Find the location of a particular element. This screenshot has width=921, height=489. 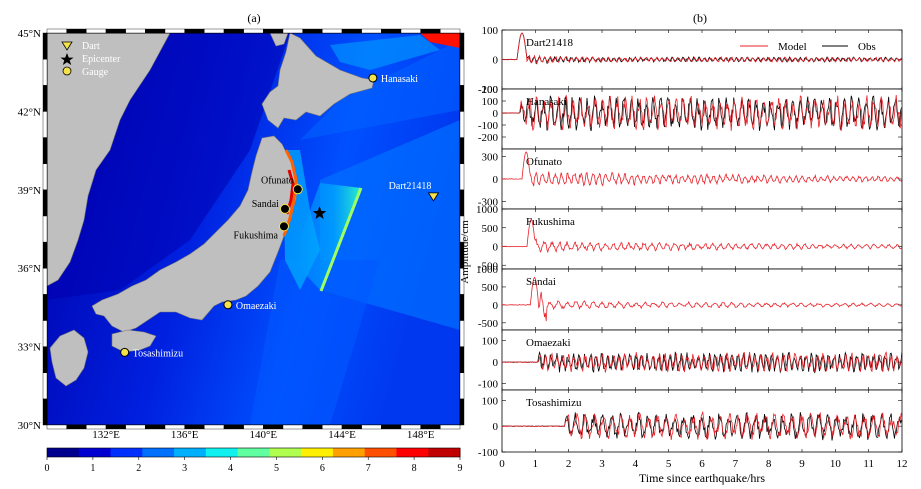

station-name-label: Sandai is located at coordinates (541, 282).